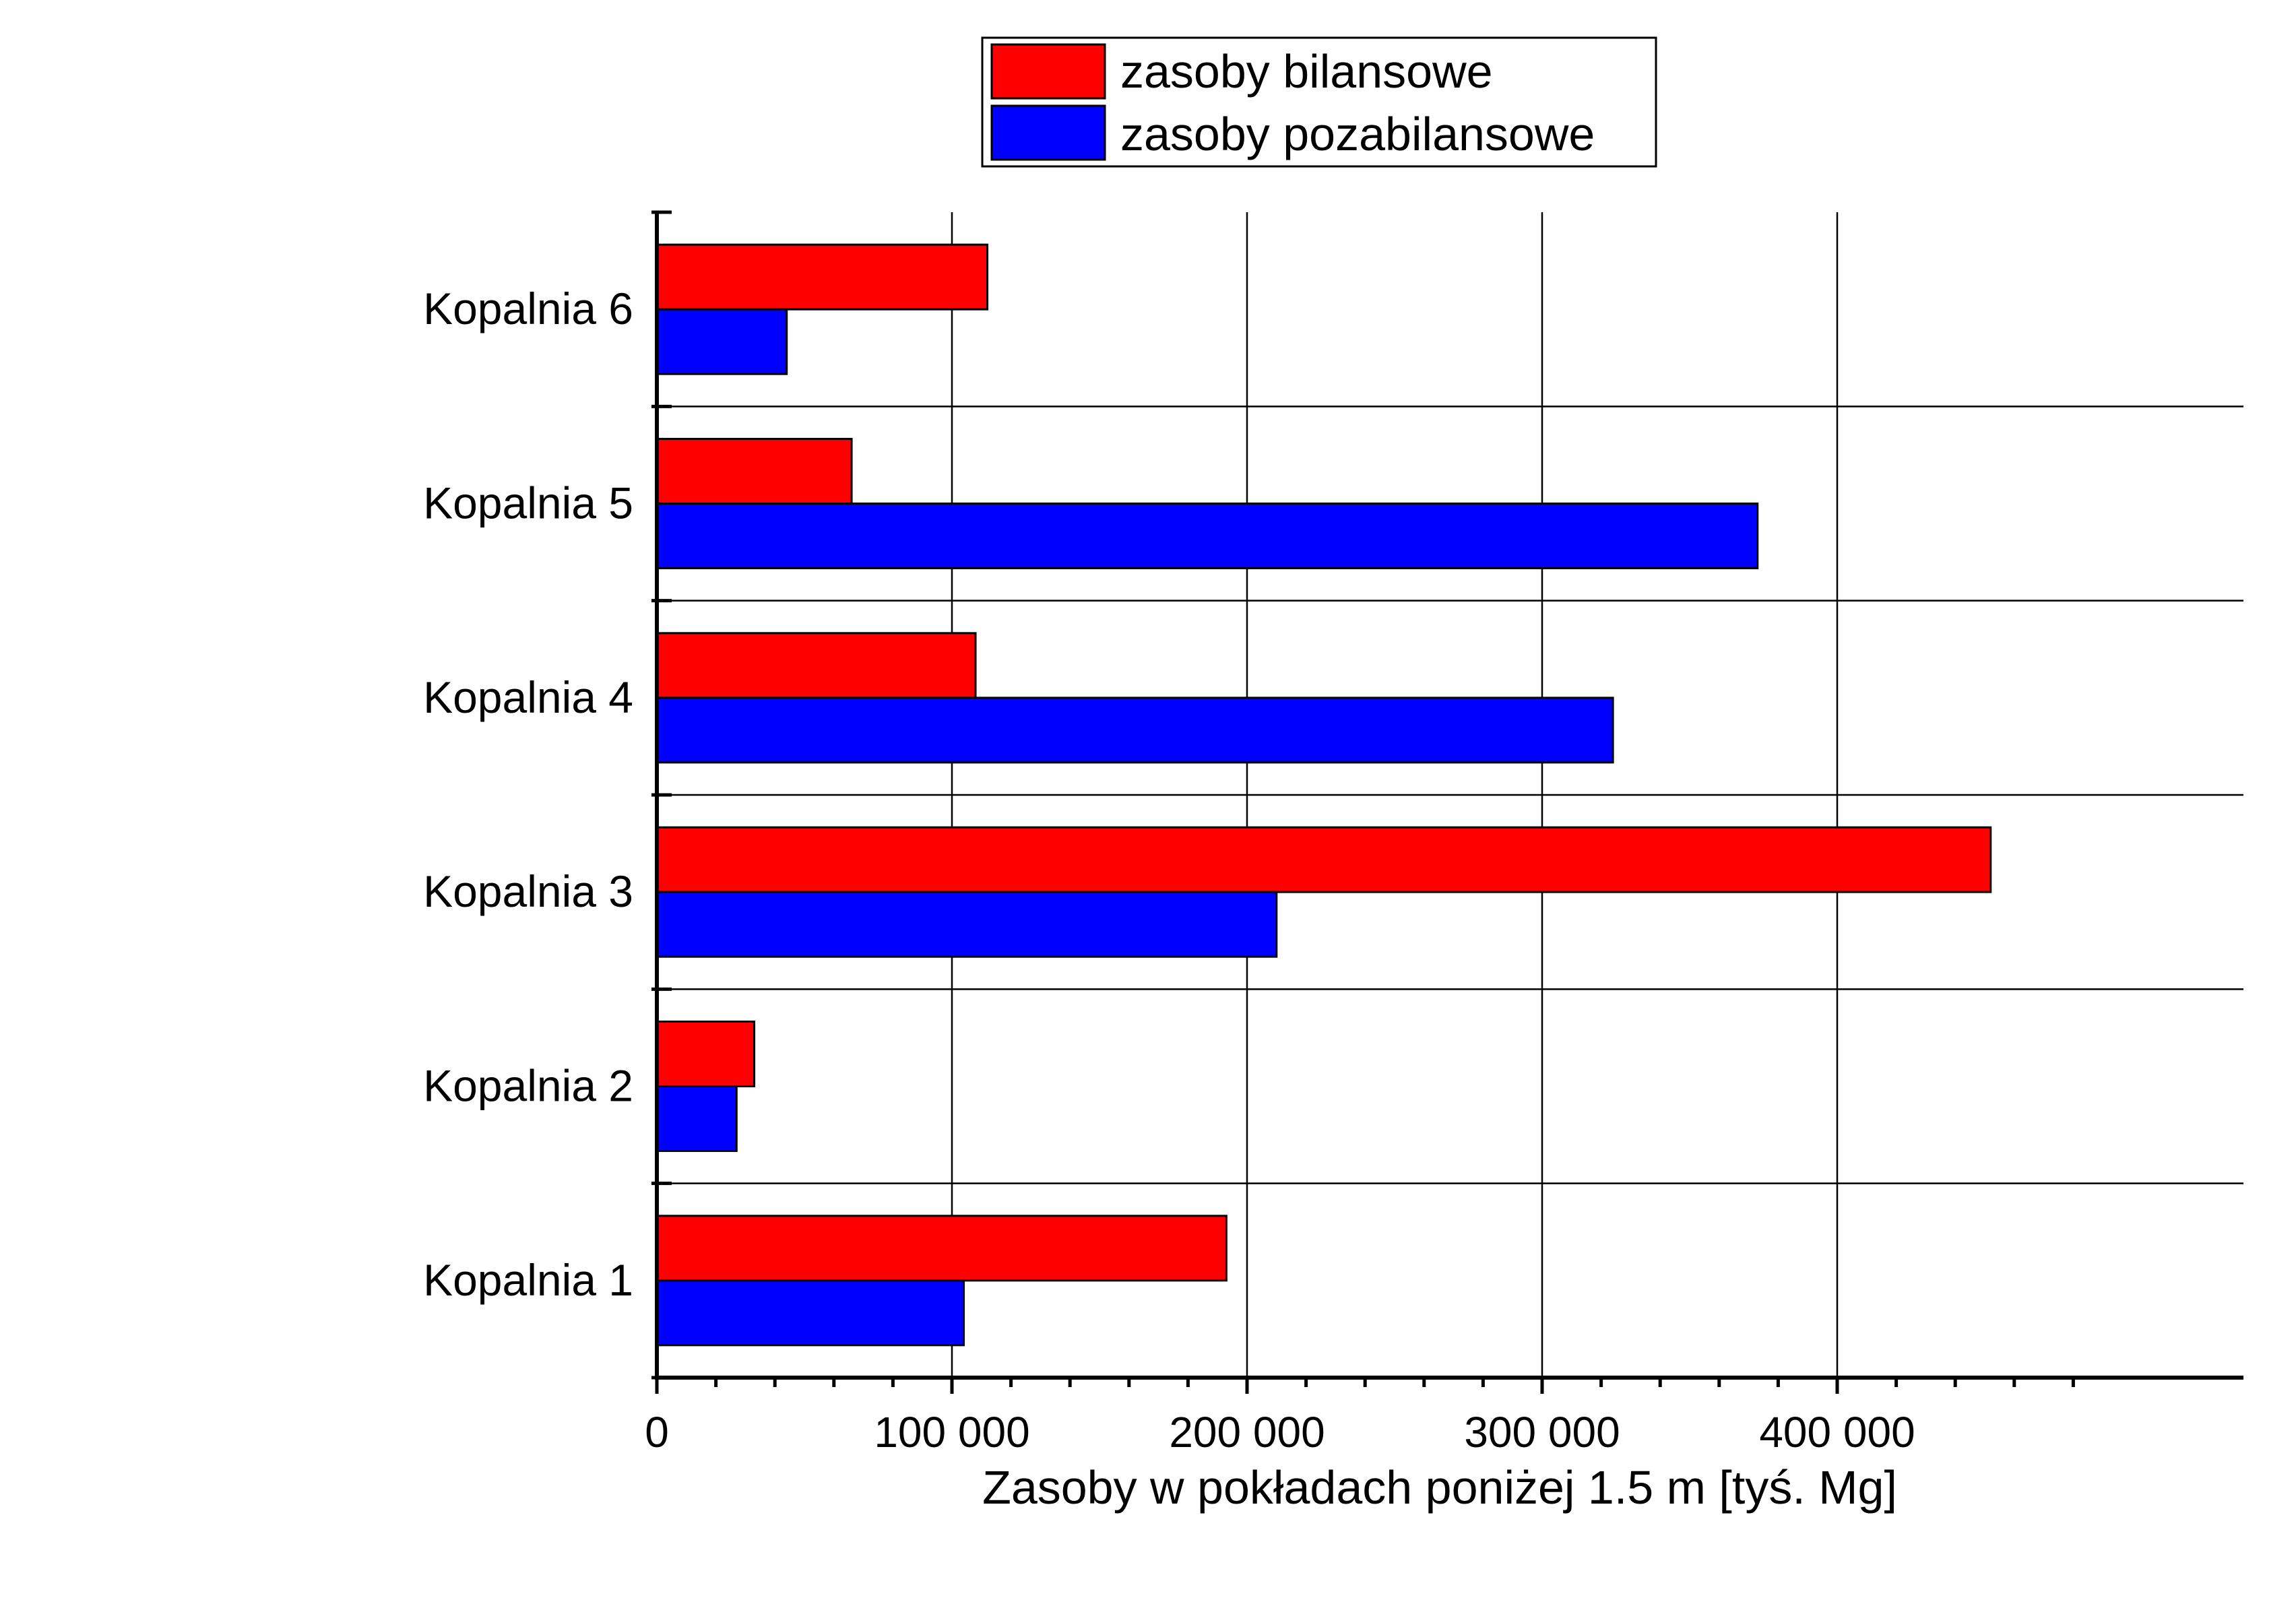 The width and height of the screenshot is (2296, 1606). I want to click on x-tick-label: 200 000, so click(1247, 1432).